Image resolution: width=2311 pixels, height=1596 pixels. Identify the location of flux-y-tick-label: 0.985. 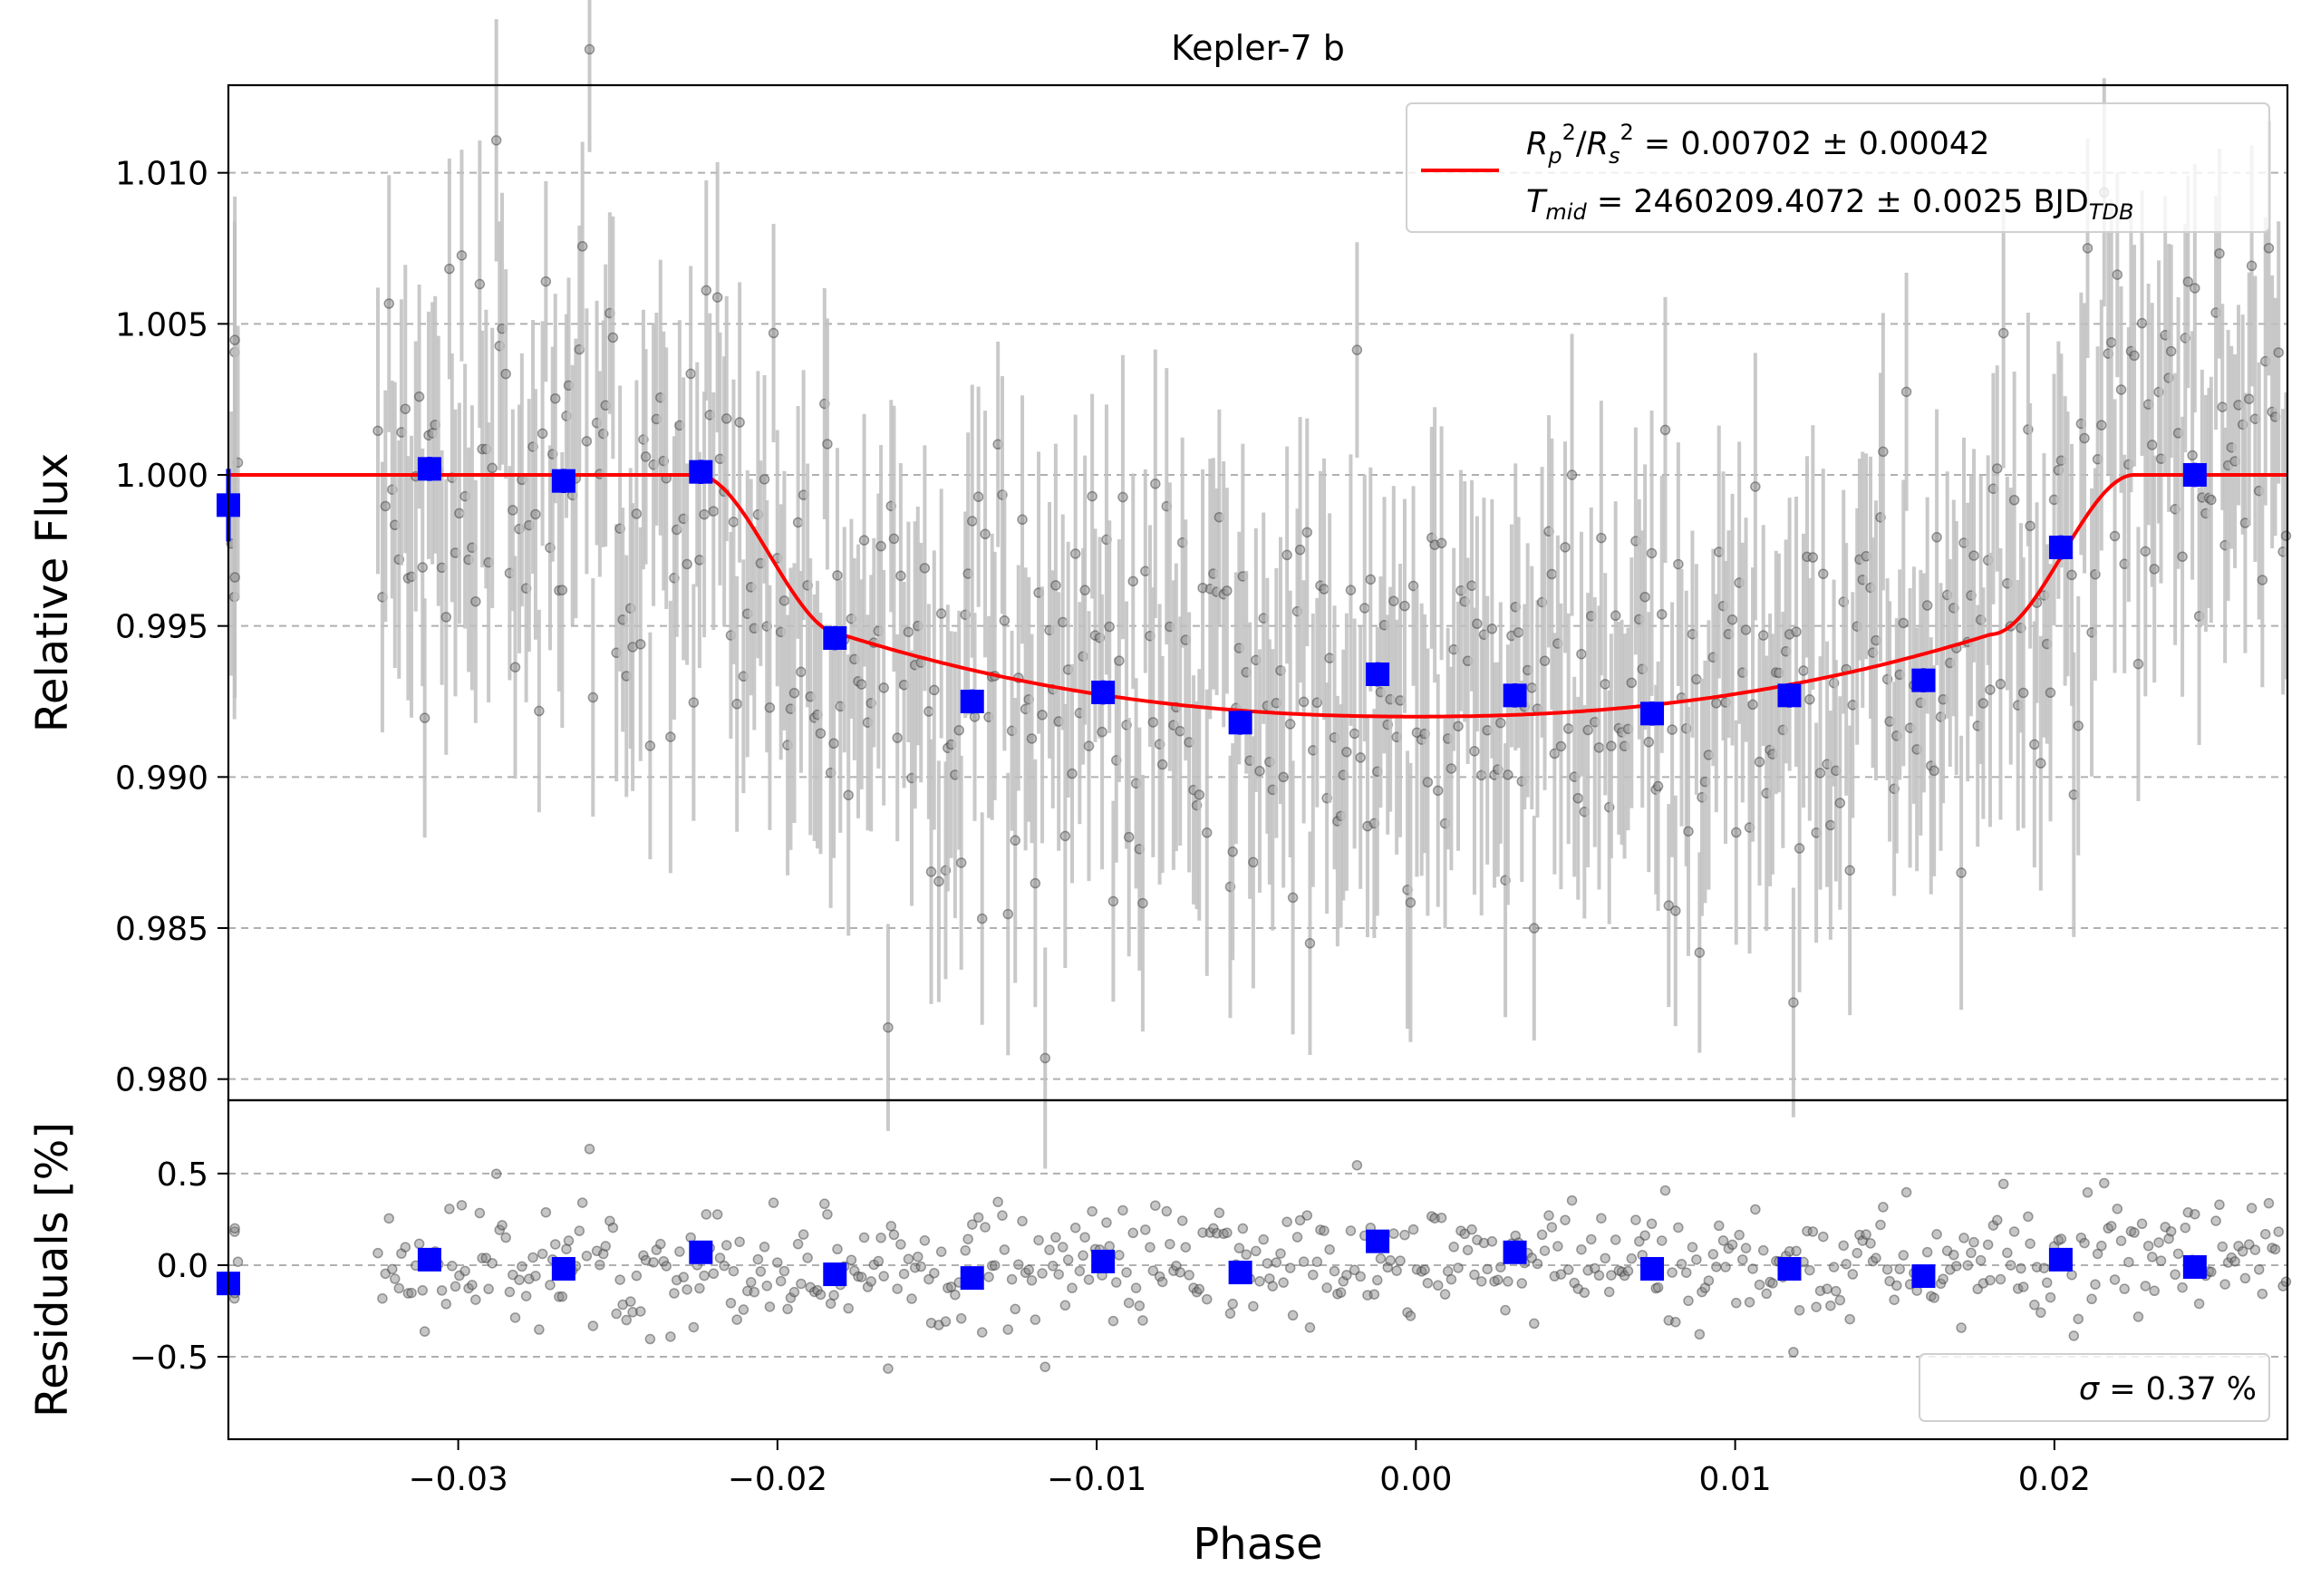
(162, 929).